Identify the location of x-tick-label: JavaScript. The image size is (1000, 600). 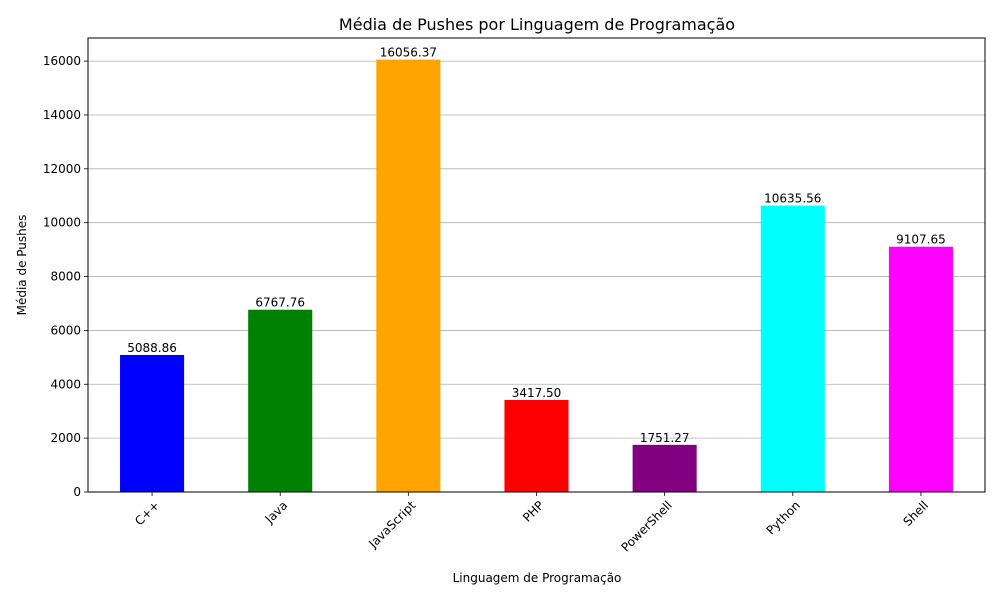
(391, 524).